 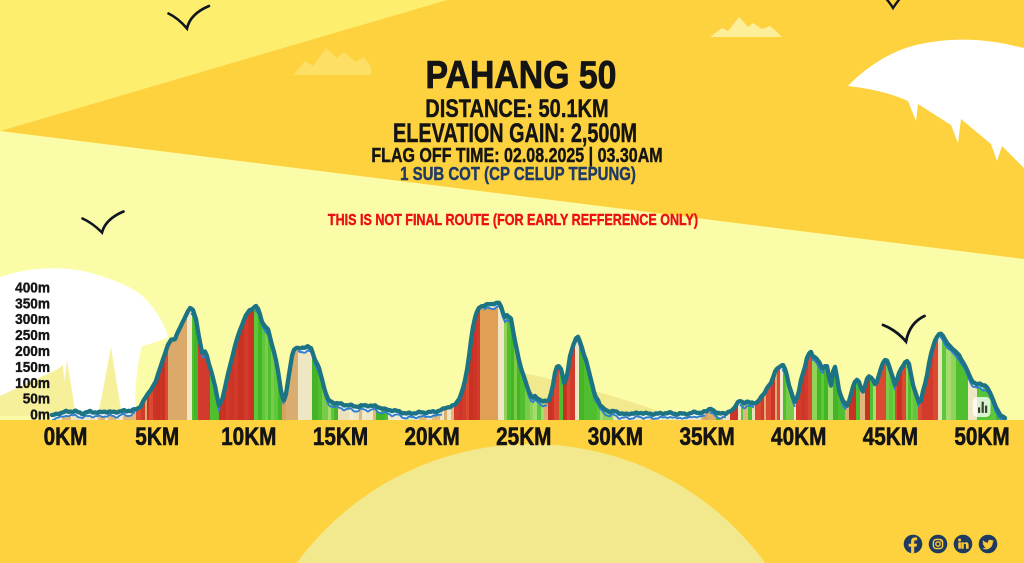 What do you see at coordinates (32, 382) in the screenshot?
I see `svg-text: 100m` at bounding box center [32, 382].